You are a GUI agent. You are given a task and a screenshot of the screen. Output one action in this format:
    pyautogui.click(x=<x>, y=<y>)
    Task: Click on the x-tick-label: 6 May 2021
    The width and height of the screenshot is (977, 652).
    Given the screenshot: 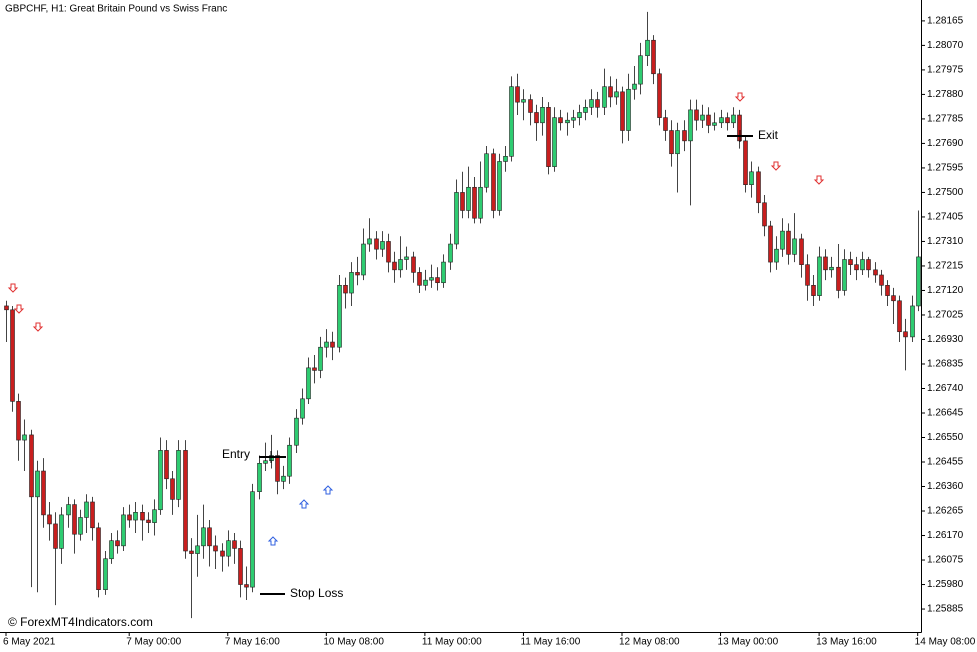 What is the action you would take?
    pyautogui.click(x=29, y=642)
    